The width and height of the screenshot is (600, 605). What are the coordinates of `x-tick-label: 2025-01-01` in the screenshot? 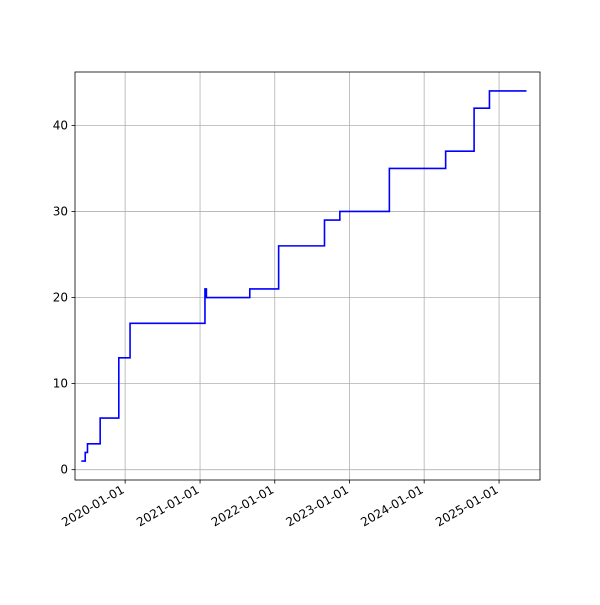 It's located at (466, 505).